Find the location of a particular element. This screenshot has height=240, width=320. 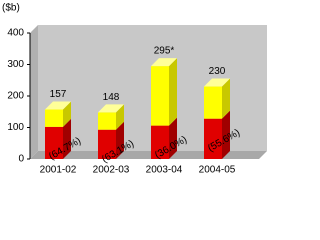

y-tick-label: 300 is located at coordinates (15, 64).